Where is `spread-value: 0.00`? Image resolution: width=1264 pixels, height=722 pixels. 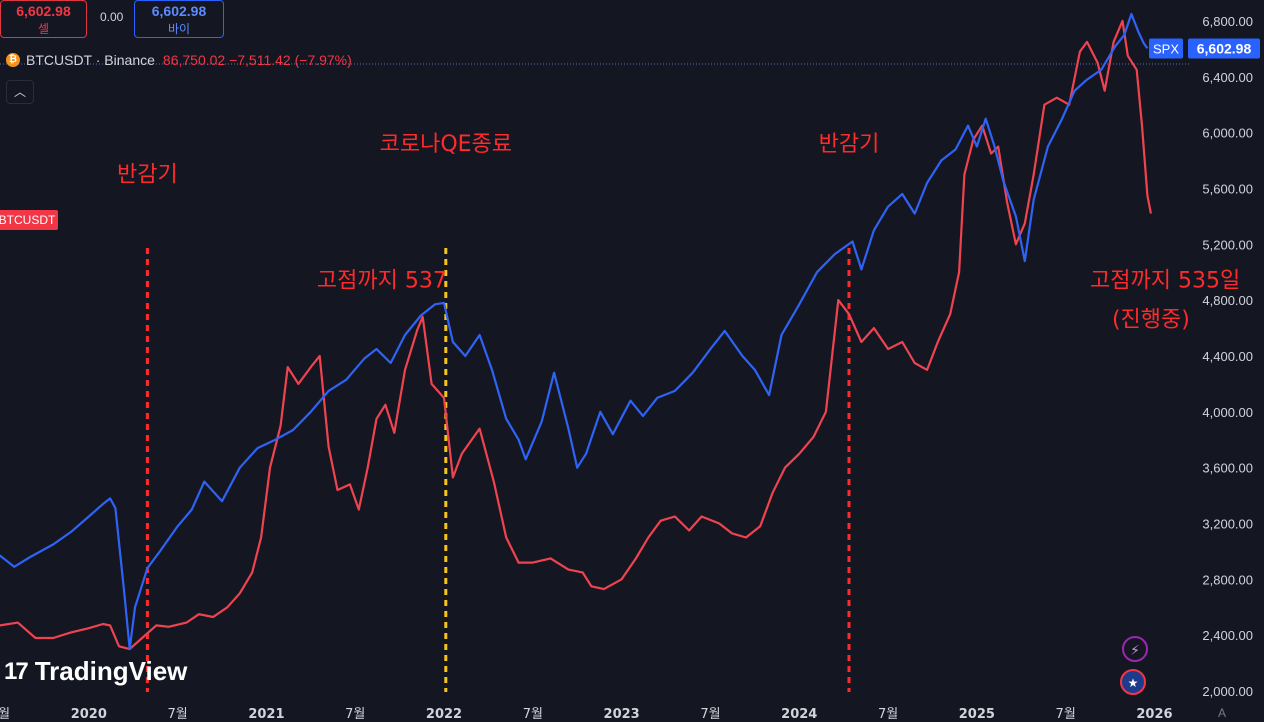
spread-value: 0.00 is located at coordinates (112, 17).